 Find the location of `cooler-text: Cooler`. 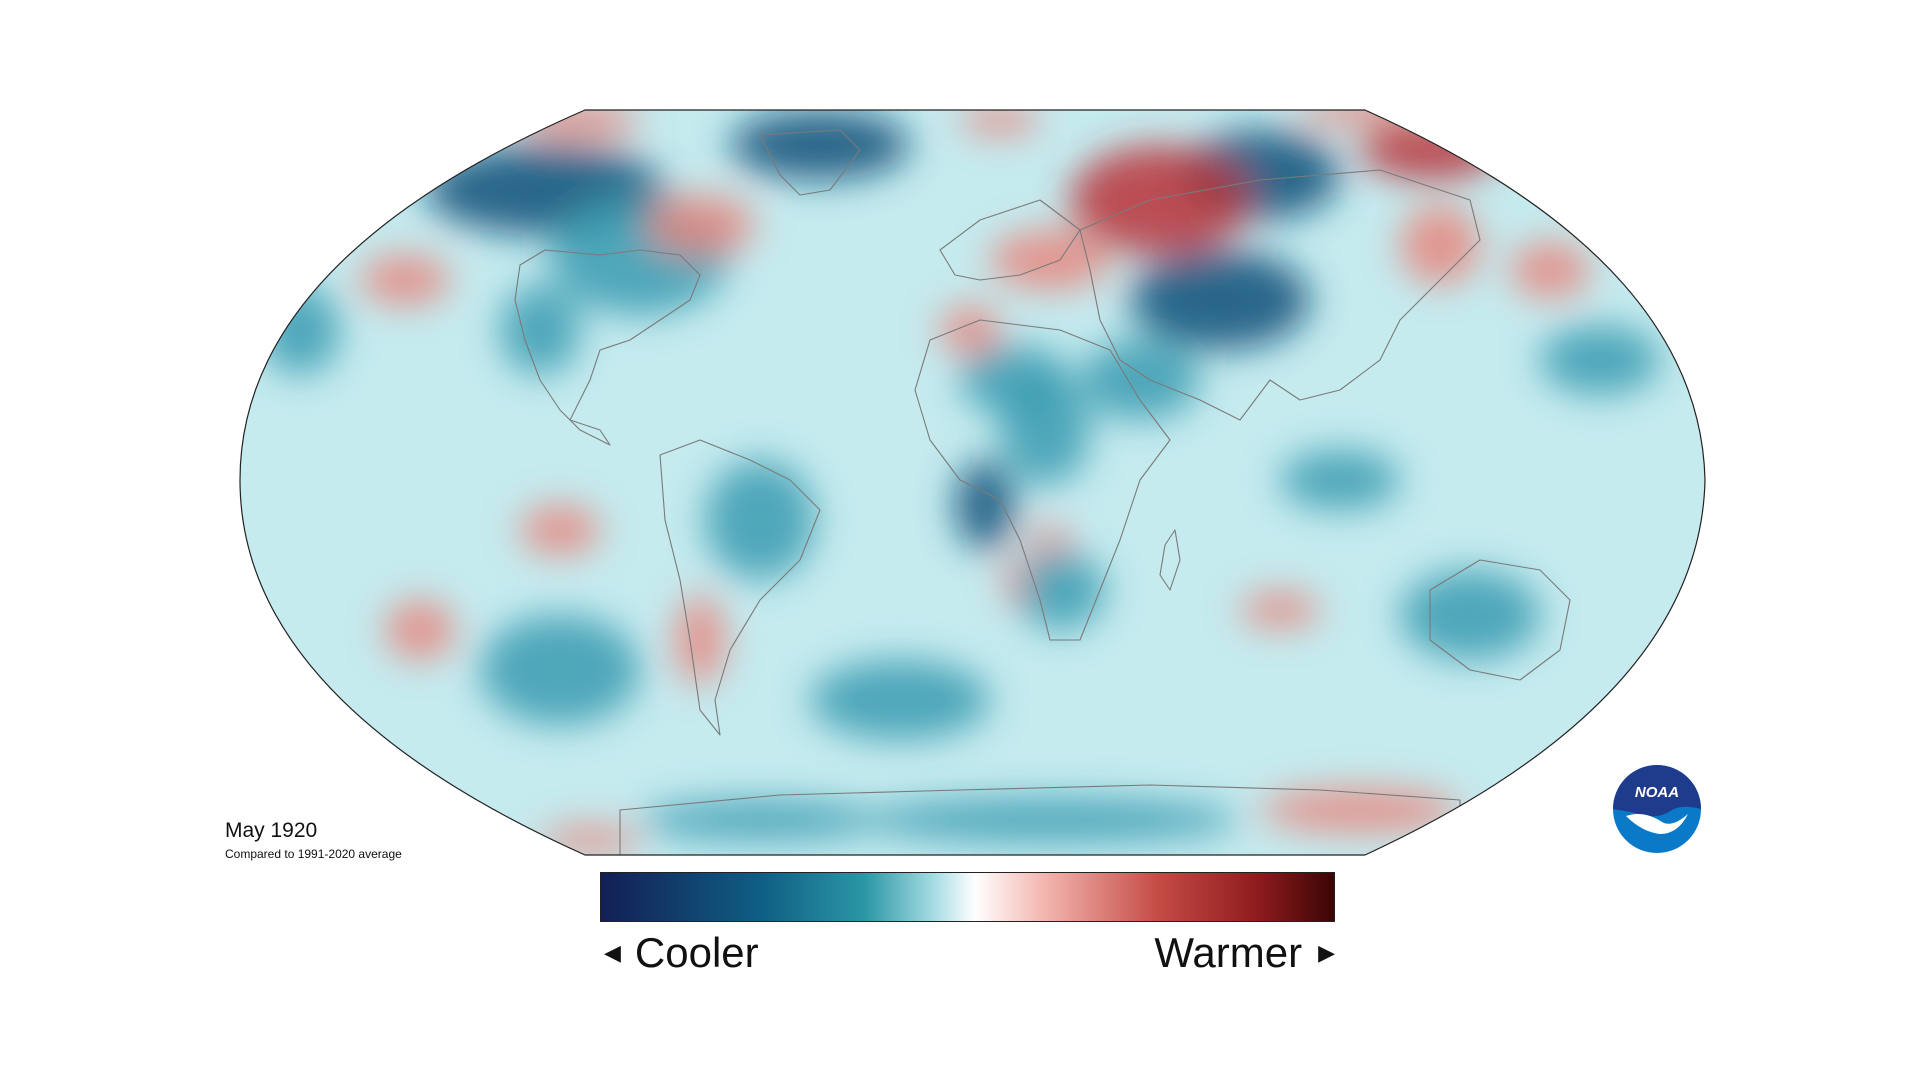

cooler-text: Cooler is located at coordinates (696, 952).